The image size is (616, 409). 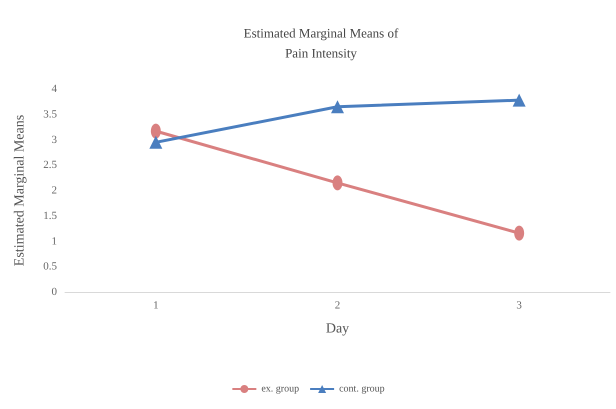 I want to click on x-tick-label: 3, so click(x=519, y=306).